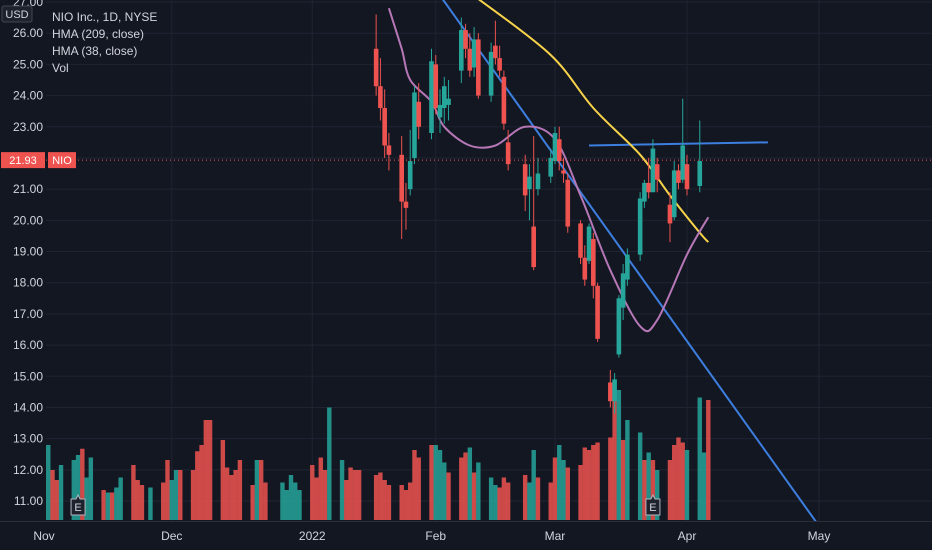 The image size is (932, 550). Describe the element at coordinates (28, 439) in the screenshot. I see `y-tick-label: 13.00` at that location.